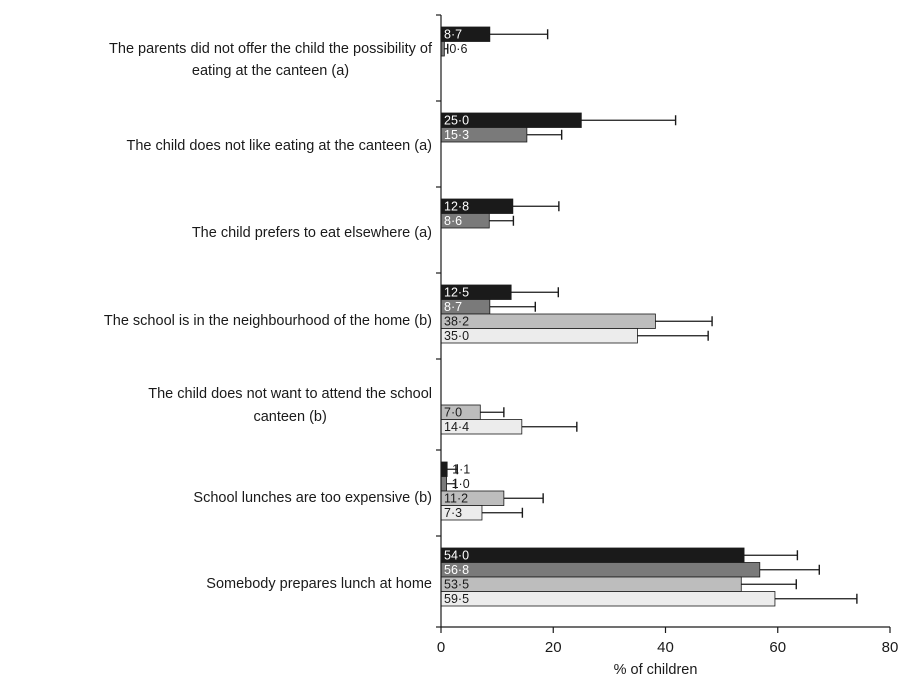  I want to click on data-label-2-1: 8·6, so click(453, 221).